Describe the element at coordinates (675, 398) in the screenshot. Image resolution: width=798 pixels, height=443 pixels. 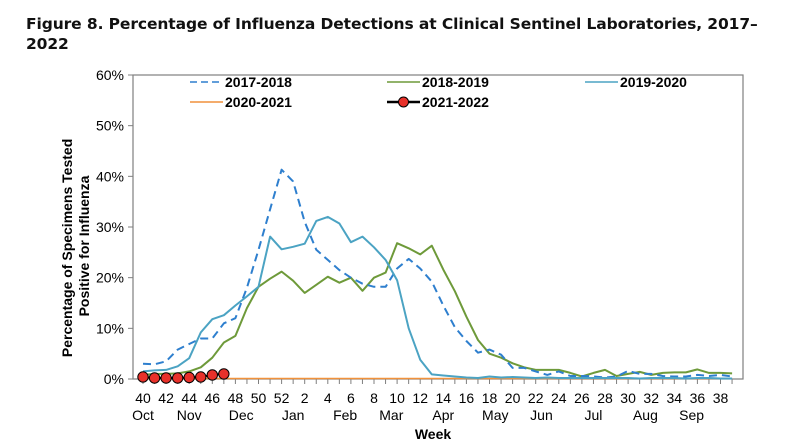
I see `x-tick-label: 34` at that location.